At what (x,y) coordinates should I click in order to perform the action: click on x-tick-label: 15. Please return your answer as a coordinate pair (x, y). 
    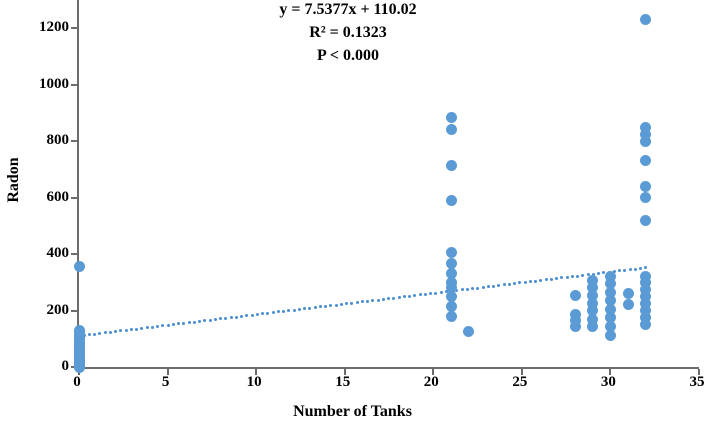
    Looking at the image, I should click on (343, 382).